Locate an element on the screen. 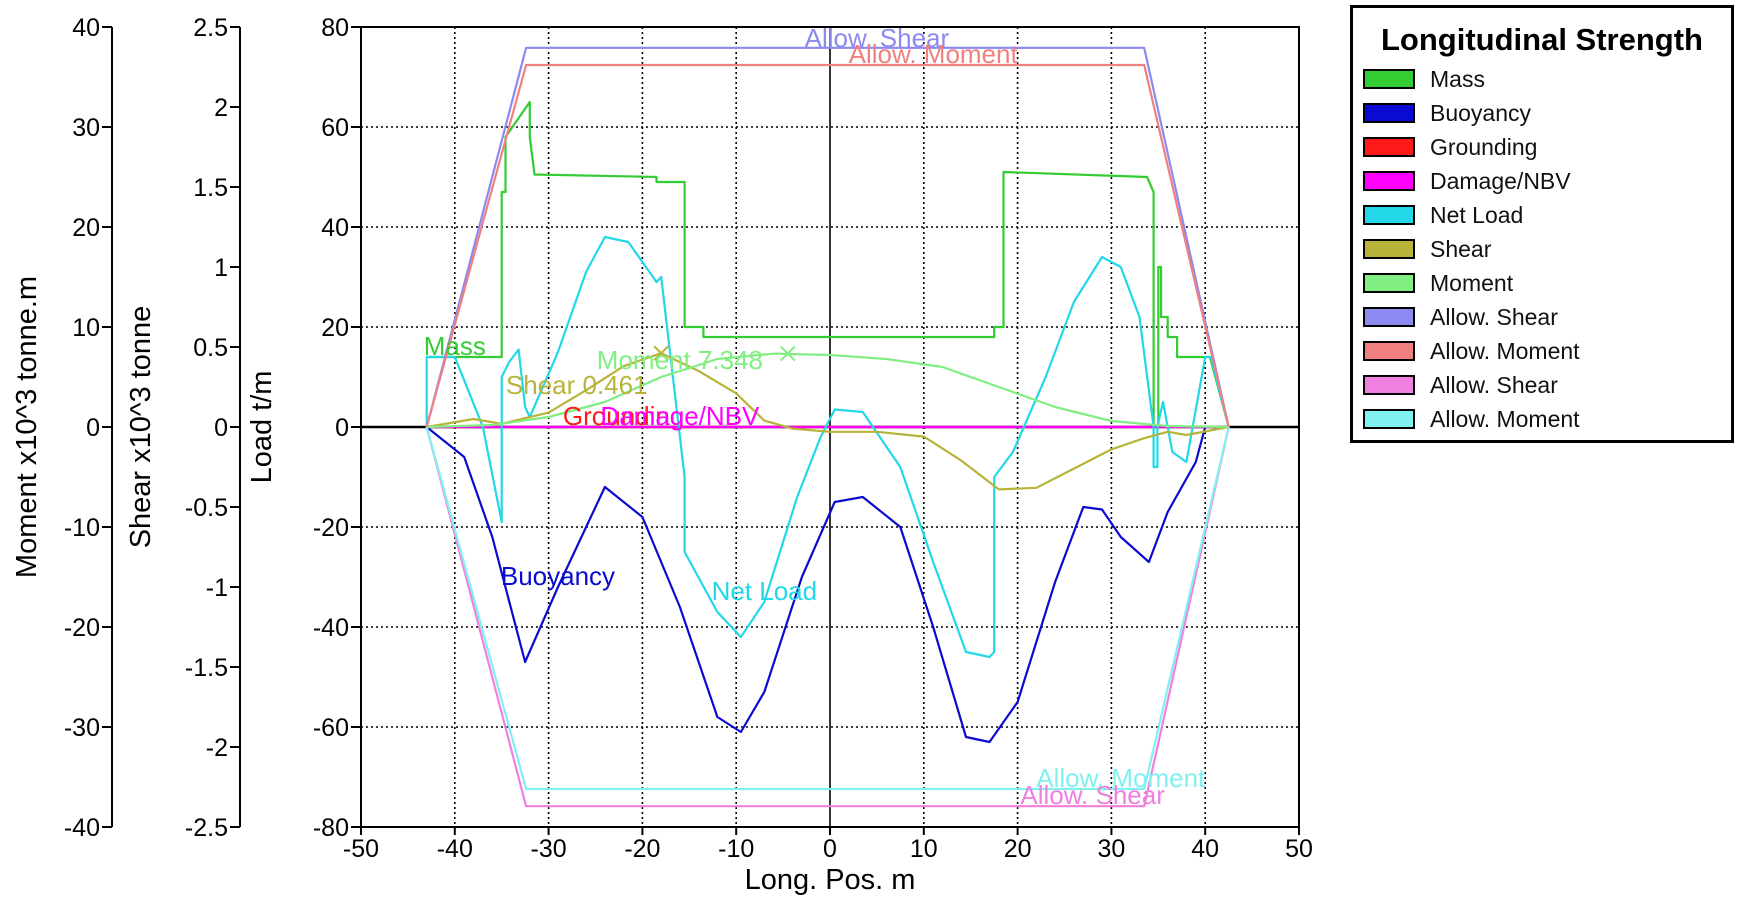  shear-tick-label: -0.5 is located at coordinates (206, 508).